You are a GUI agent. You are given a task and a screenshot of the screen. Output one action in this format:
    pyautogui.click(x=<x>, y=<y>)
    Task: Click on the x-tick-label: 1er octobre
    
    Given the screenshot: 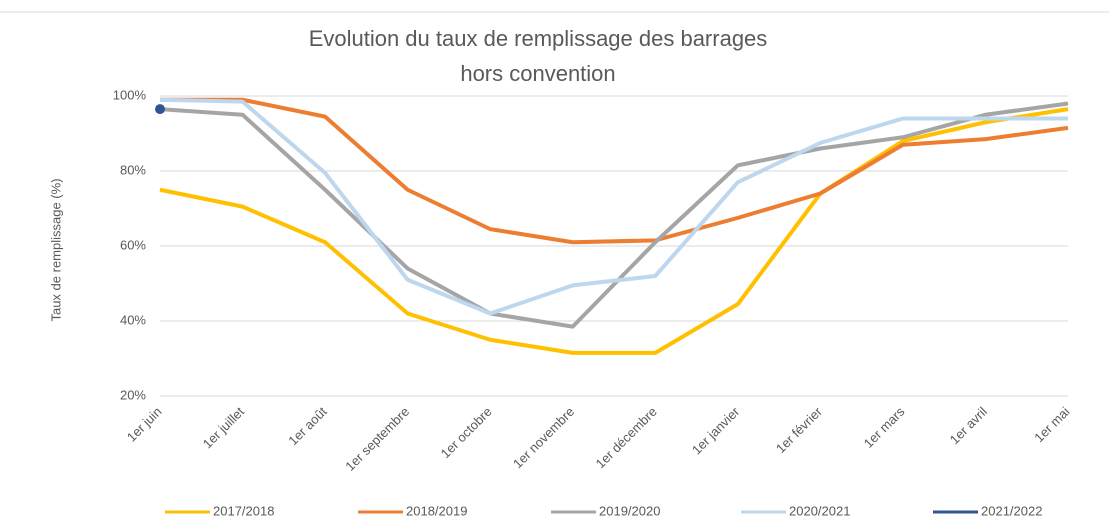 What is the action you would take?
    pyautogui.click(x=466, y=432)
    